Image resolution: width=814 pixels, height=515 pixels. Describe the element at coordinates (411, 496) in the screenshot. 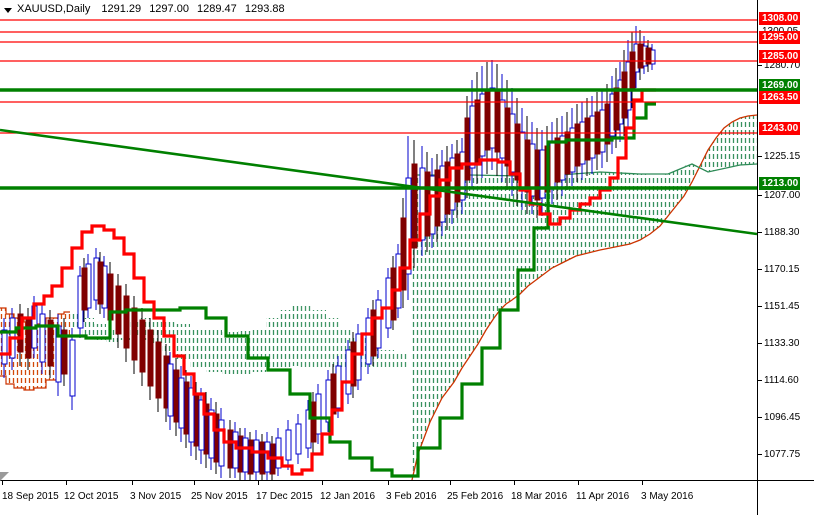

I see `date-label: 3 Feb 2016` at that location.